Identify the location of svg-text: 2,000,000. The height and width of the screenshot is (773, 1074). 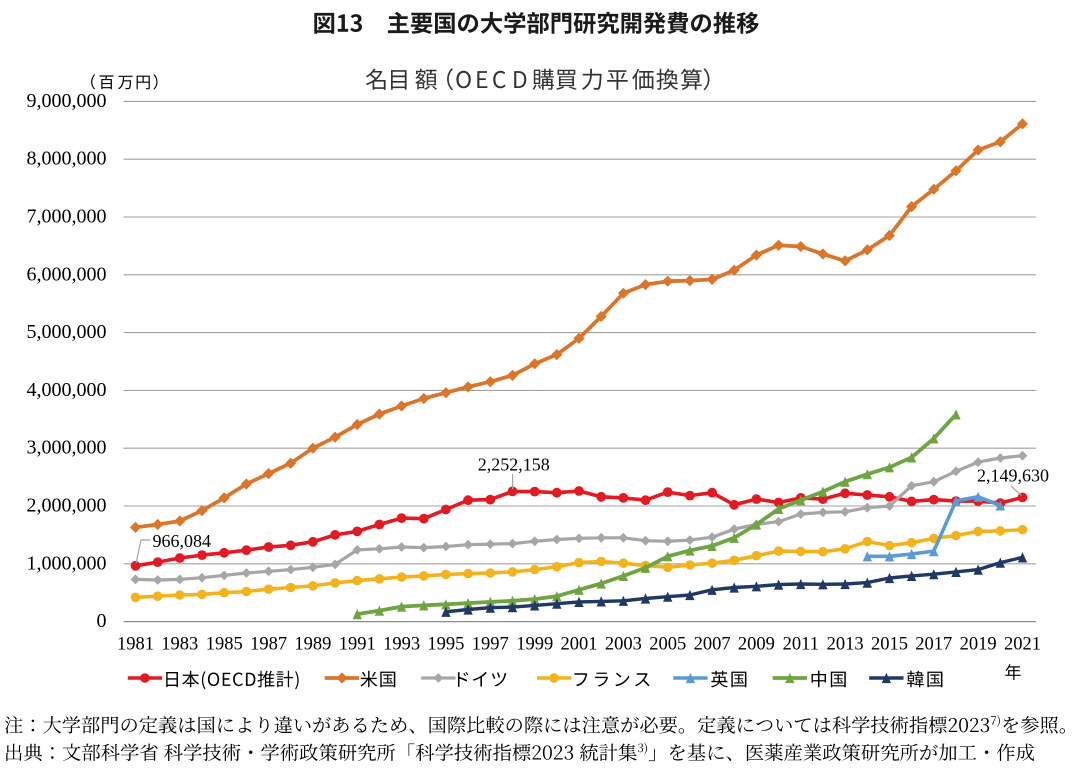
(67, 506).